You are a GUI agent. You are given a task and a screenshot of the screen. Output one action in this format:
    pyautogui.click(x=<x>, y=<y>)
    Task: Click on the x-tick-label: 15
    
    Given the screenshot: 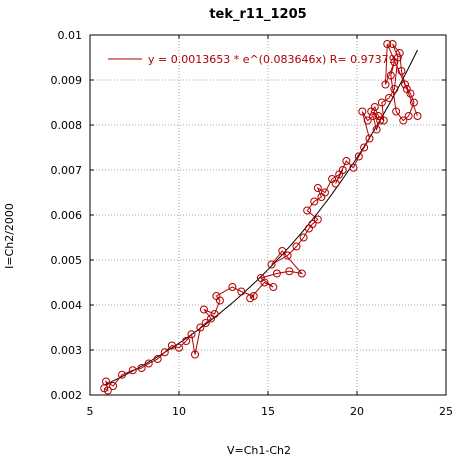 What is the action you would take?
    pyautogui.click(x=268, y=411)
    